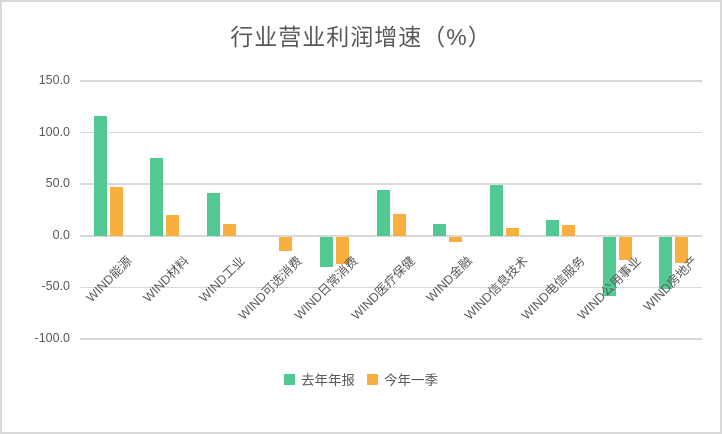 The image size is (722, 434). What do you see at coordinates (361, 379) in the screenshot?
I see `legend: 去年年报 今年一季` at bounding box center [361, 379].